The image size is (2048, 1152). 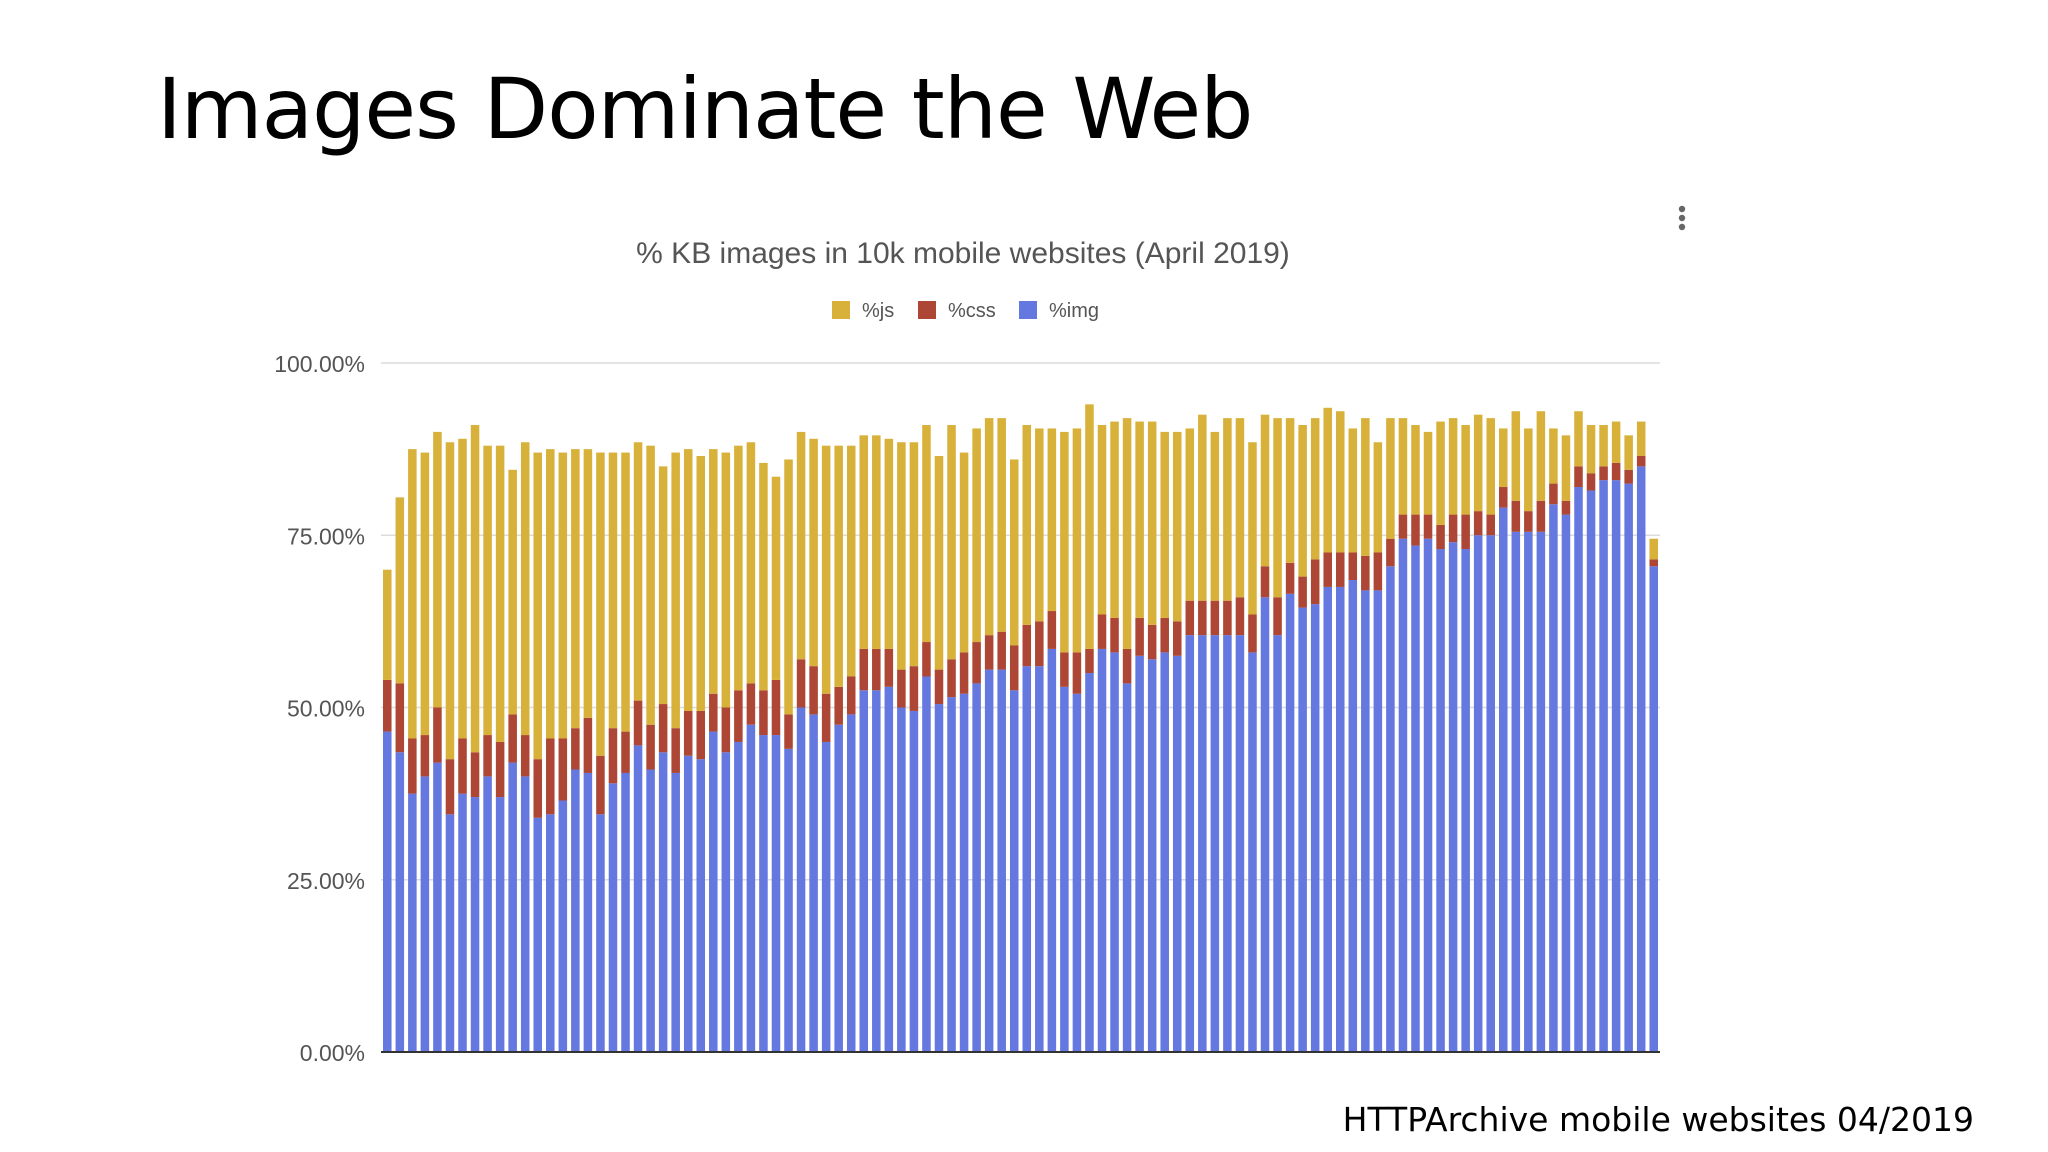 I want to click on legend-swatch, so click(x=841, y=310).